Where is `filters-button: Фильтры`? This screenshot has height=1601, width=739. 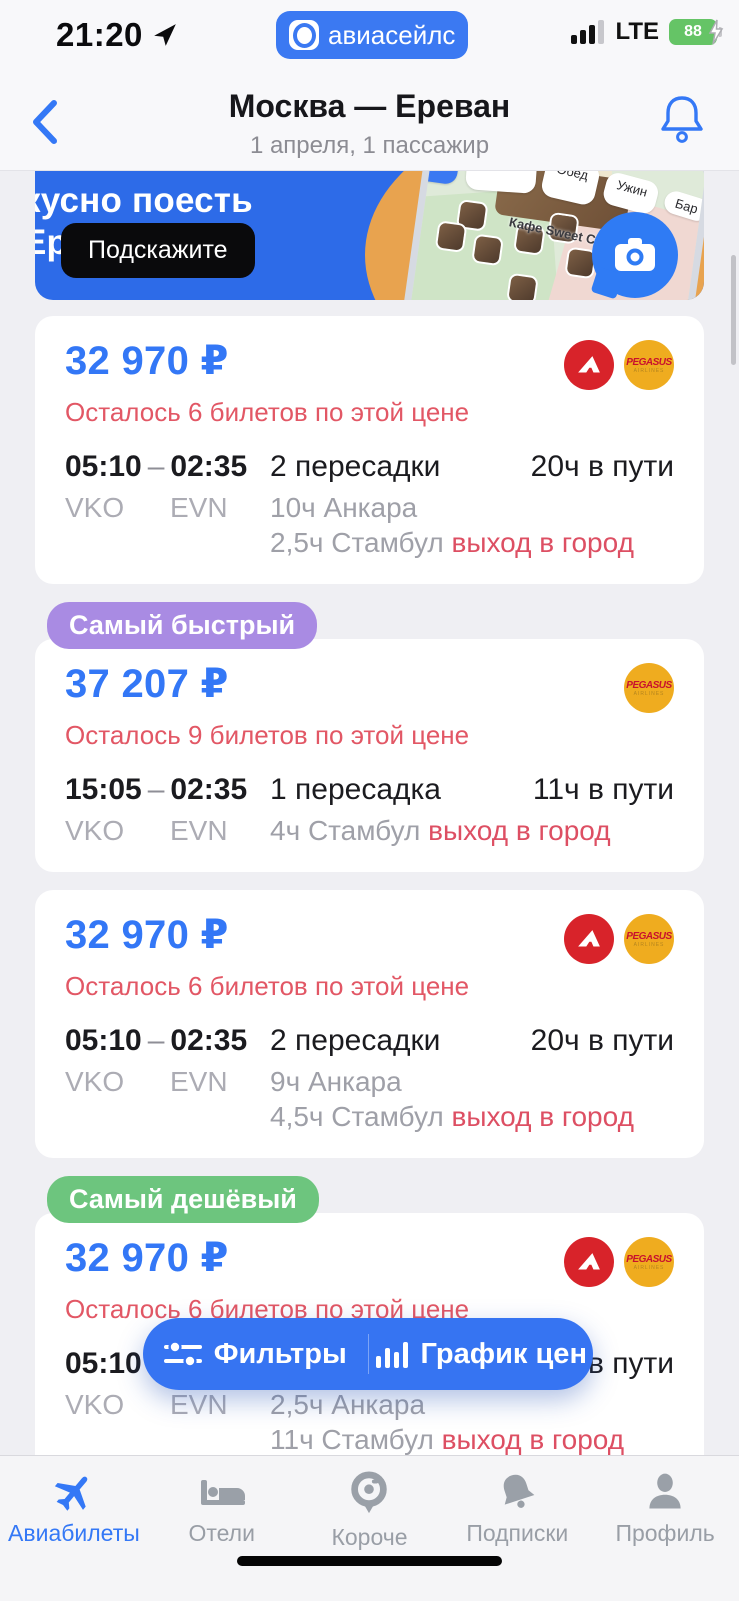 filters-button: Фильтры is located at coordinates (255, 1354).